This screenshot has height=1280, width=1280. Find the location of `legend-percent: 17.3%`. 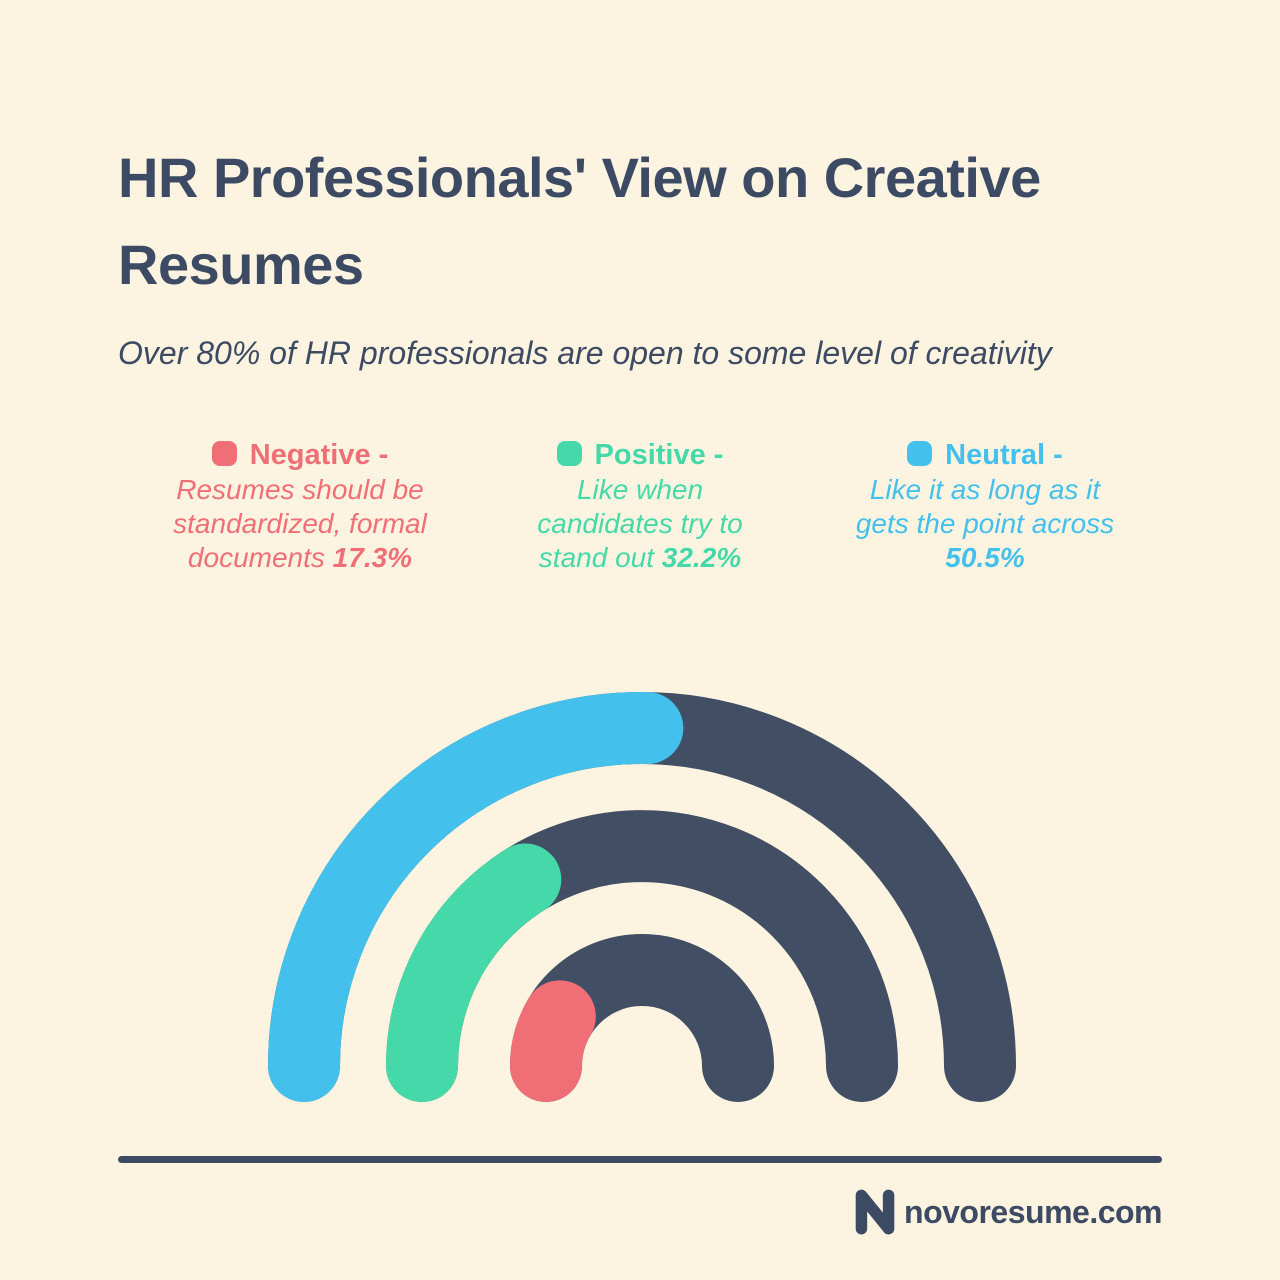

legend-percent: 17.3% is located at coordinates (372, 557).